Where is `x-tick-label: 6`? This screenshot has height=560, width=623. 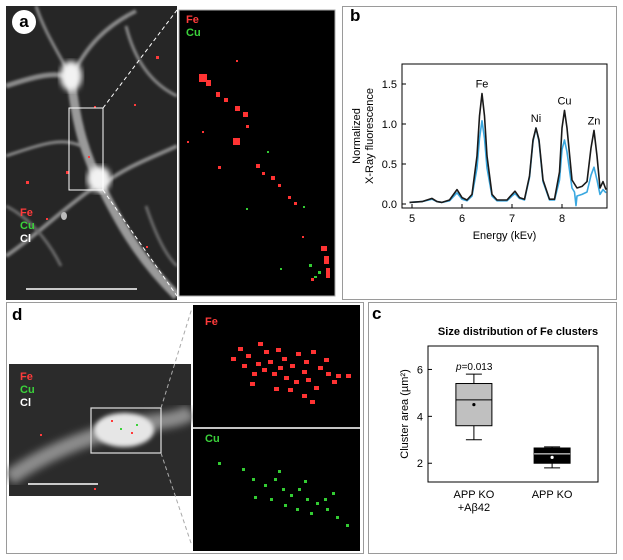
x-tick-label: 6 is located at coordinates (462, 219).